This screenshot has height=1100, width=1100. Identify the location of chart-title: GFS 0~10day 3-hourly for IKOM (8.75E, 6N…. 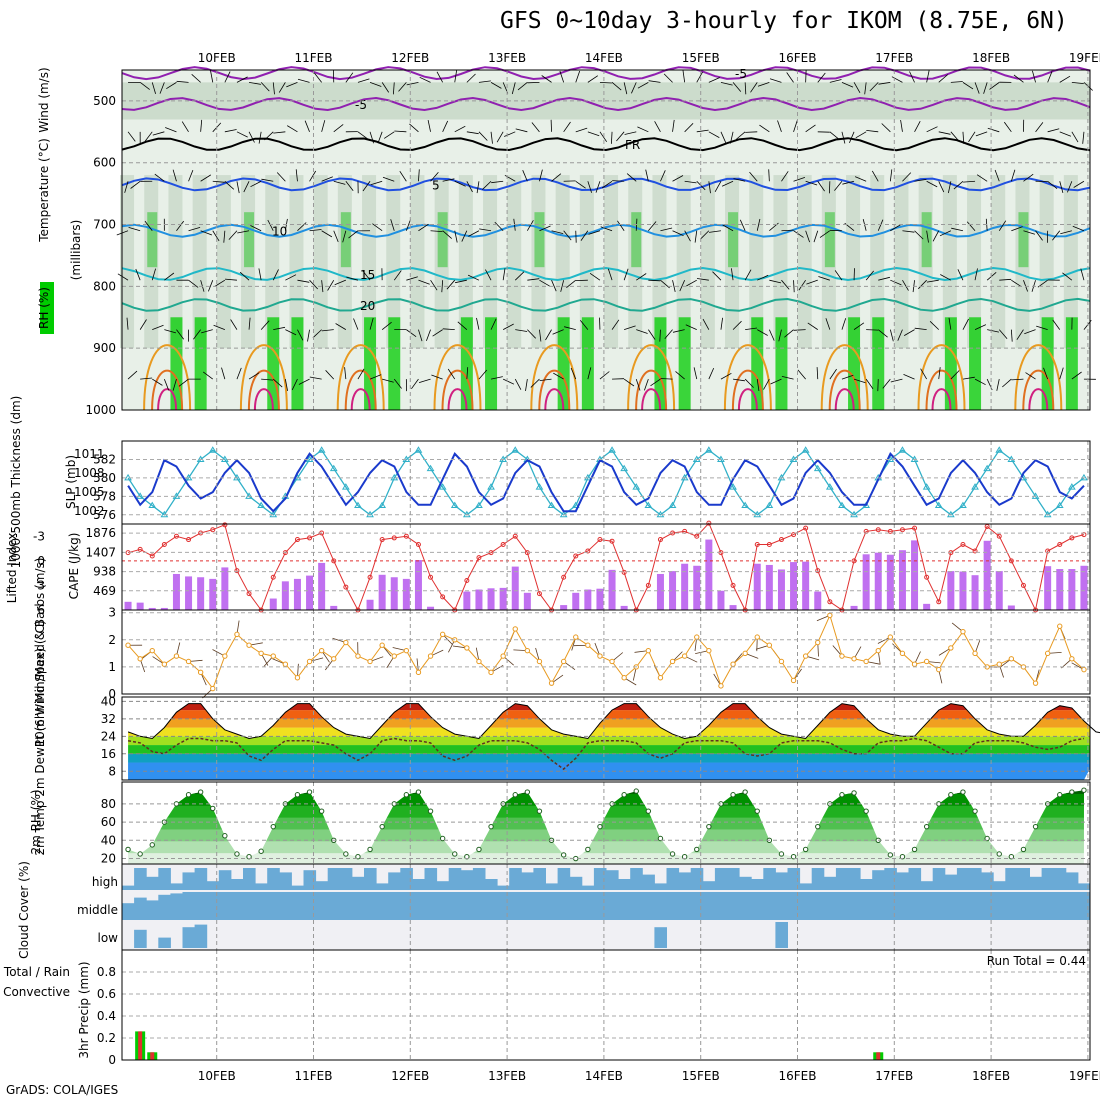
(784, 21).